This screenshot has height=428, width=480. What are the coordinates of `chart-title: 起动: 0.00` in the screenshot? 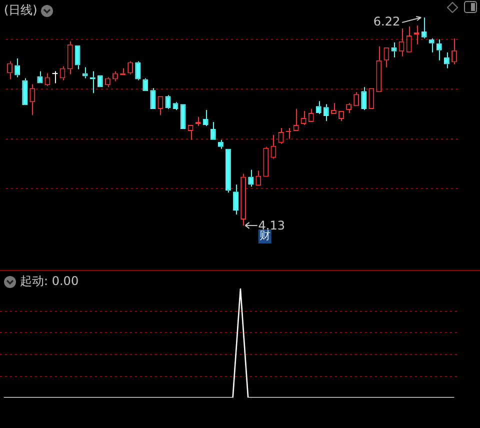 It's located at (49, 281).